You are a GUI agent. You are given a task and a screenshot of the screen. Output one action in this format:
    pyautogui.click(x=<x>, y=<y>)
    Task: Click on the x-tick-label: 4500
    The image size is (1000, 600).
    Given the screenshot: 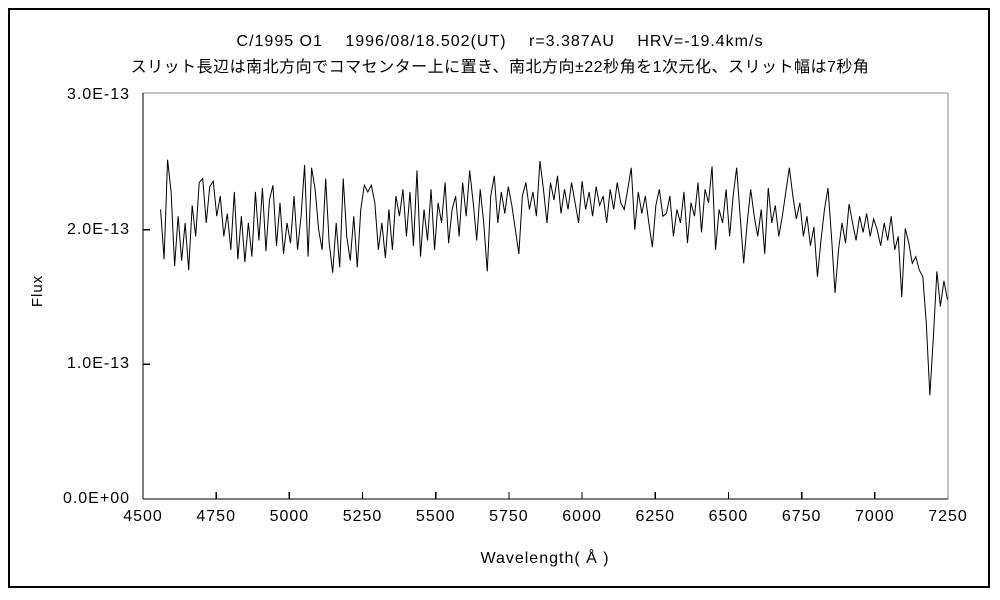 What is the action you would take?
    pyautogui.click(x=143, y=516)
    